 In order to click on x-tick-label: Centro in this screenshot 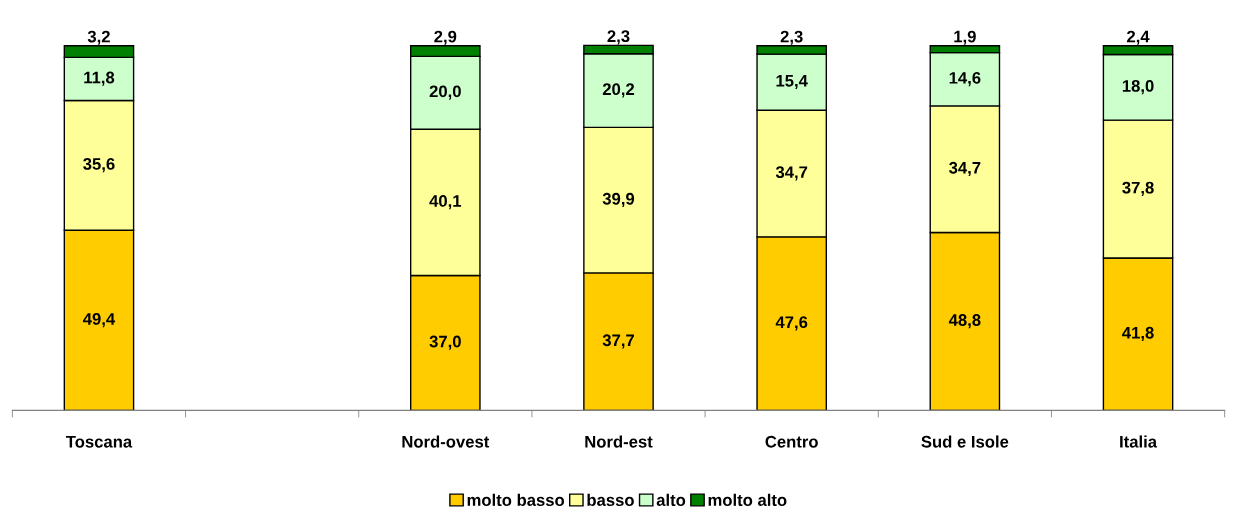, I will do `click(791, 441)`.